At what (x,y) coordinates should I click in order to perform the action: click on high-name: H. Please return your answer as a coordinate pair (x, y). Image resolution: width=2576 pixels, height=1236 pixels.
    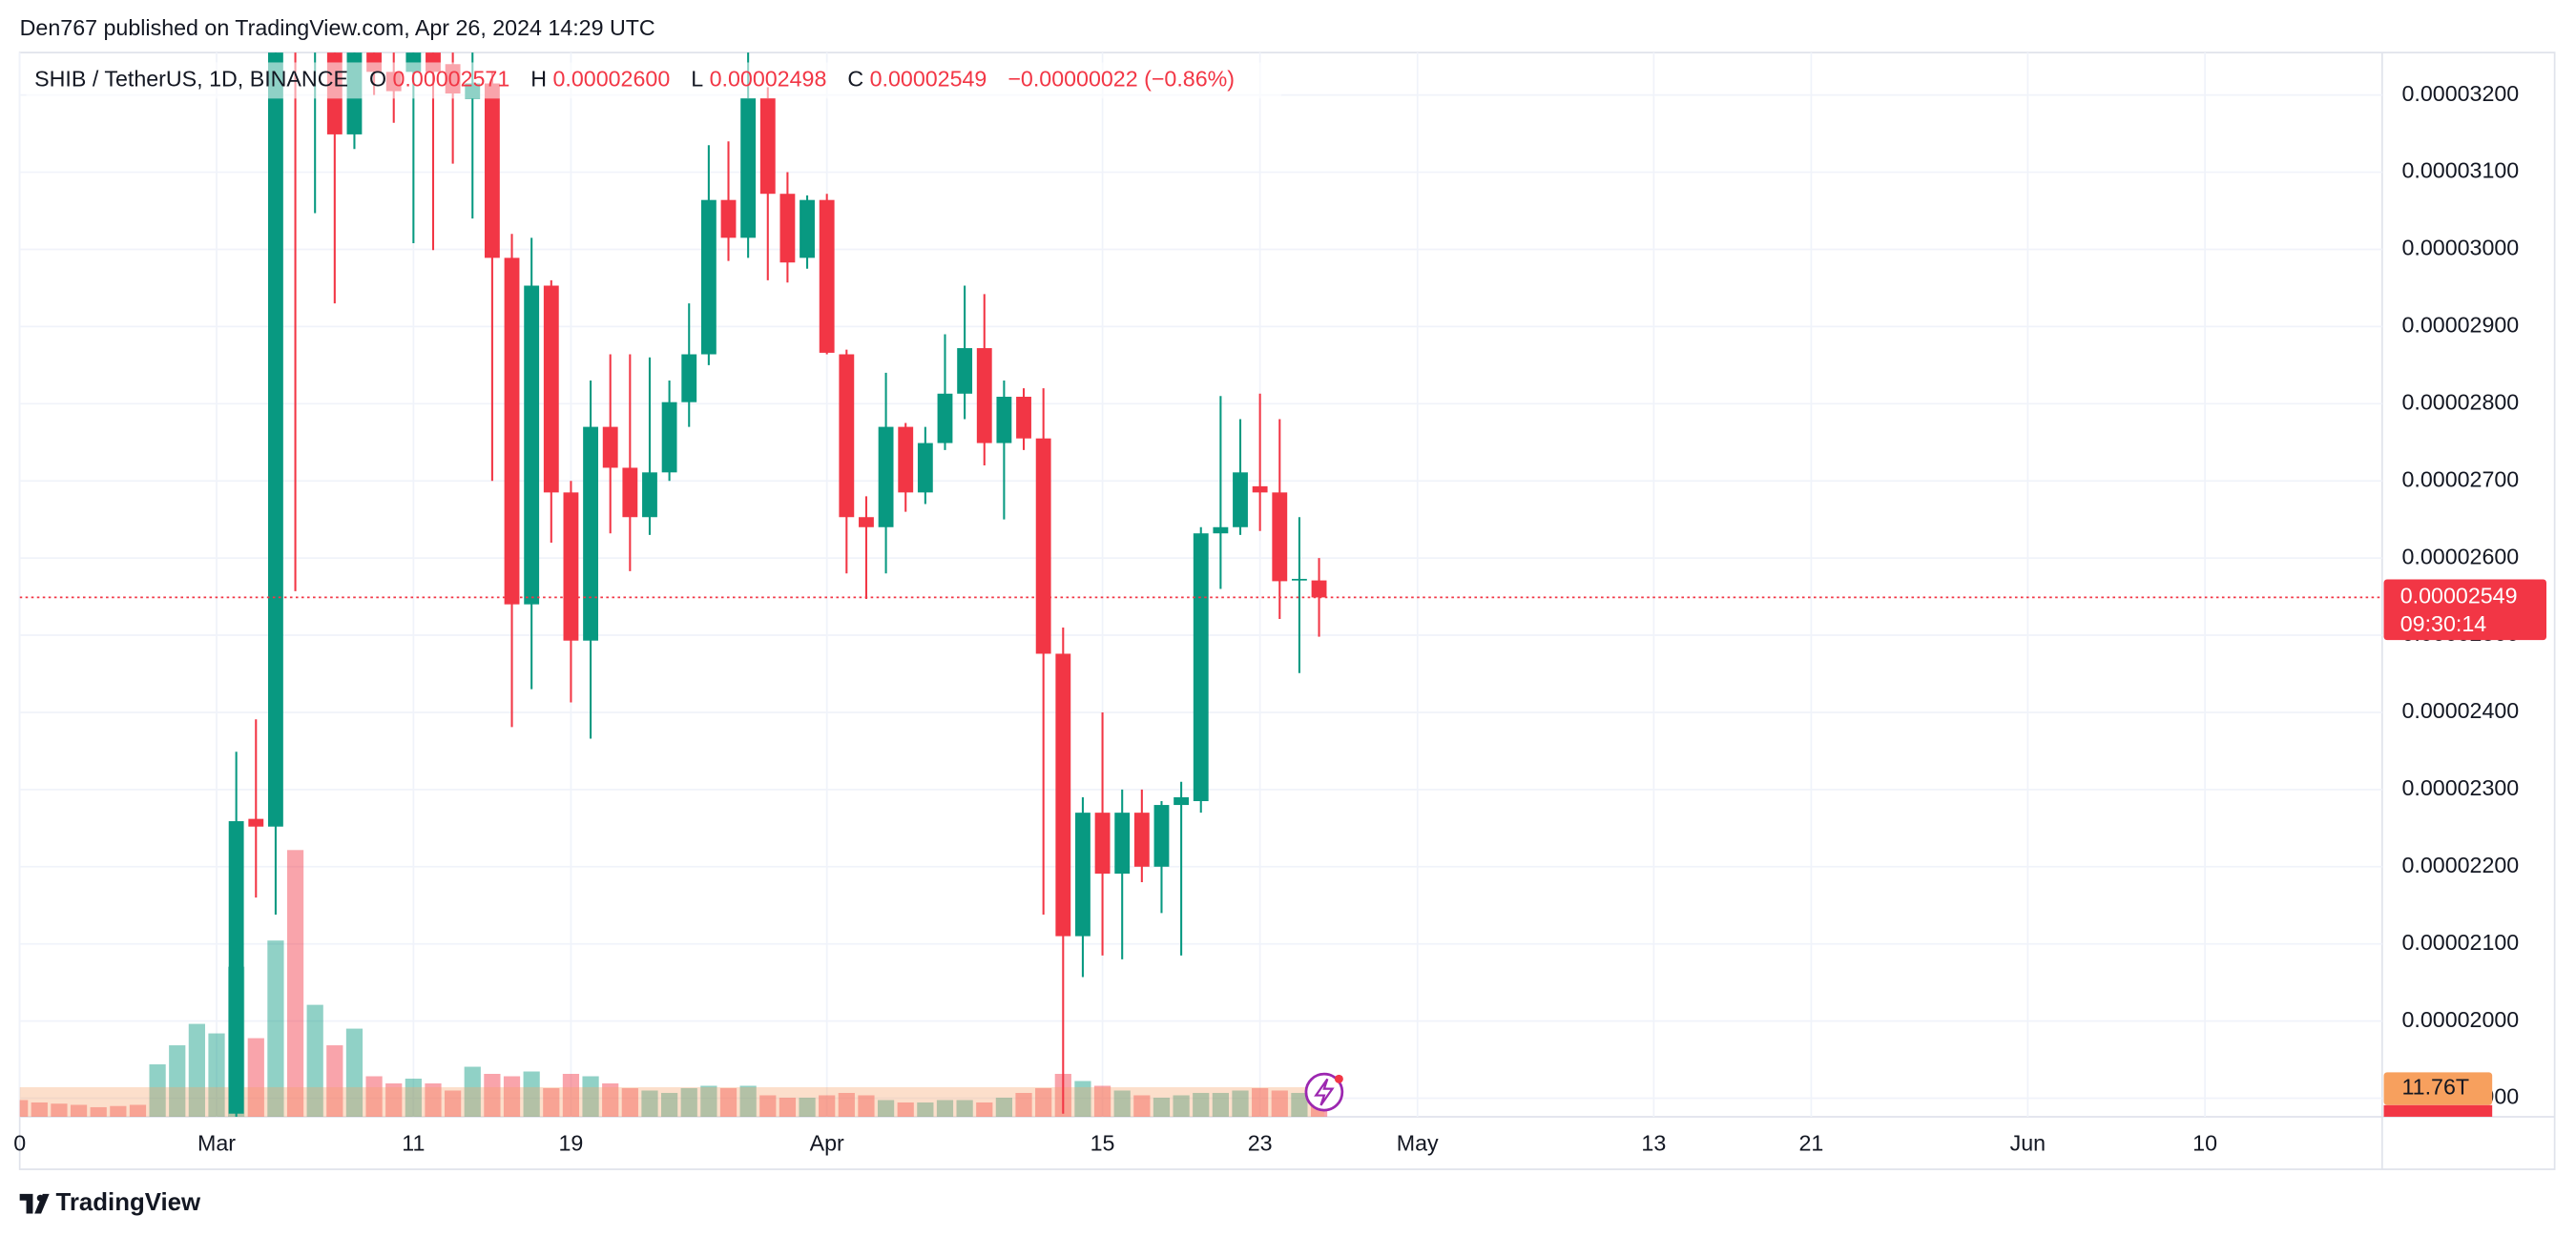
    Looking at the image, I should click on (538, 79).